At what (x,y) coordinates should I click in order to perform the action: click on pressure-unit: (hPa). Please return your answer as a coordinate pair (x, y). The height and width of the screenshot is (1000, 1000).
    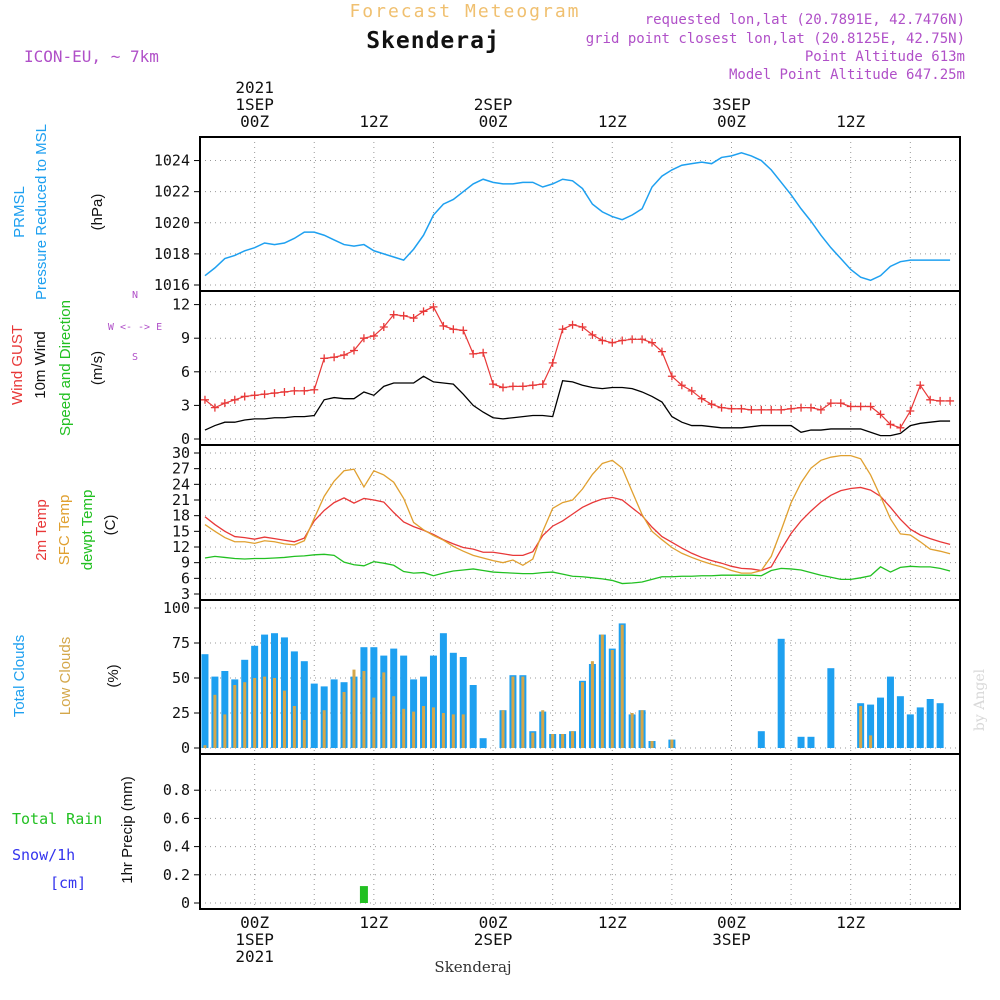
    Looking at the image, I should click on (97, 212).